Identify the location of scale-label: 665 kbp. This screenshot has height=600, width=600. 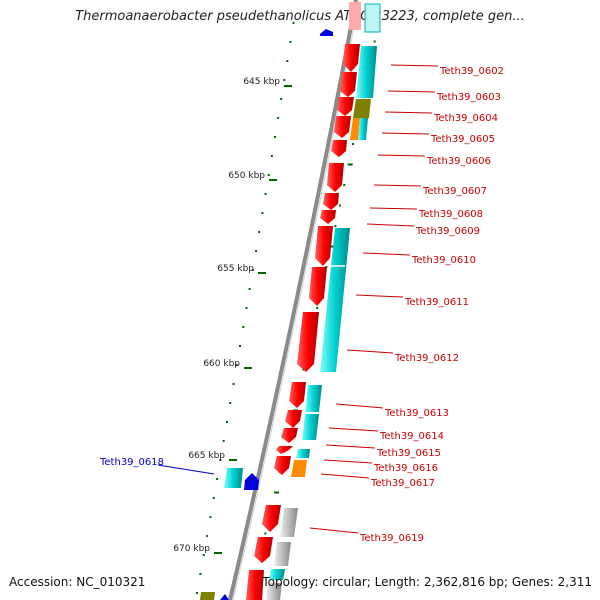
(206, 456).